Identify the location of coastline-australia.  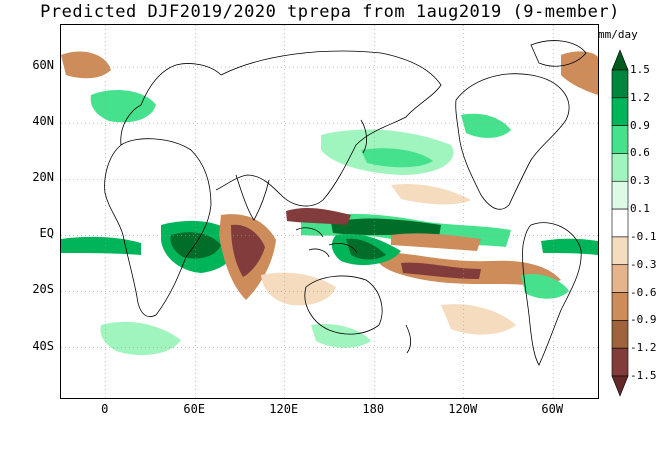
(343, 305).